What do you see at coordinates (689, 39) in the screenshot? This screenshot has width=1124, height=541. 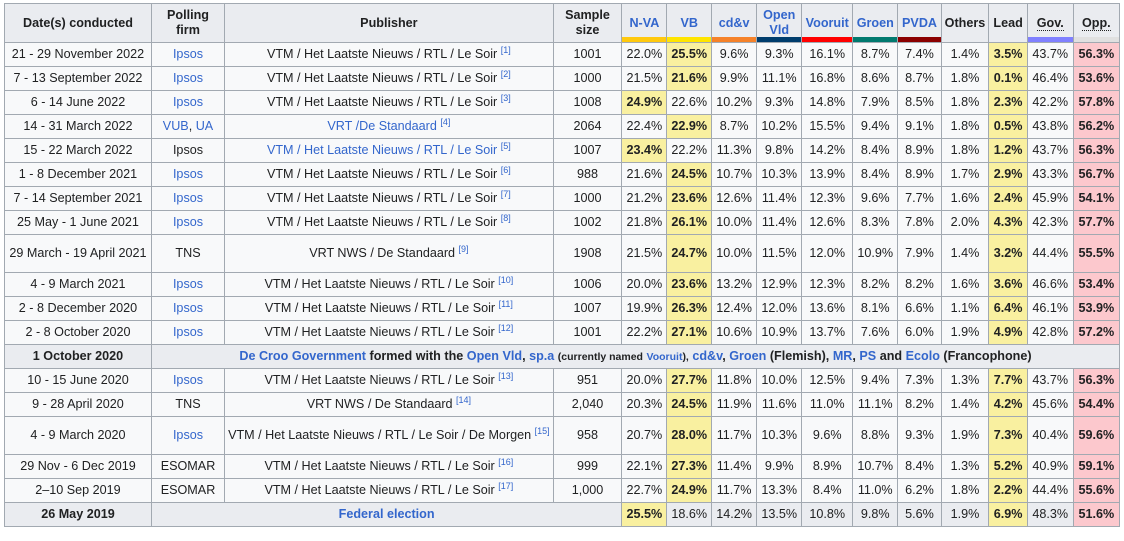 I see `party-color-bar` at bounding box center [689, 39].